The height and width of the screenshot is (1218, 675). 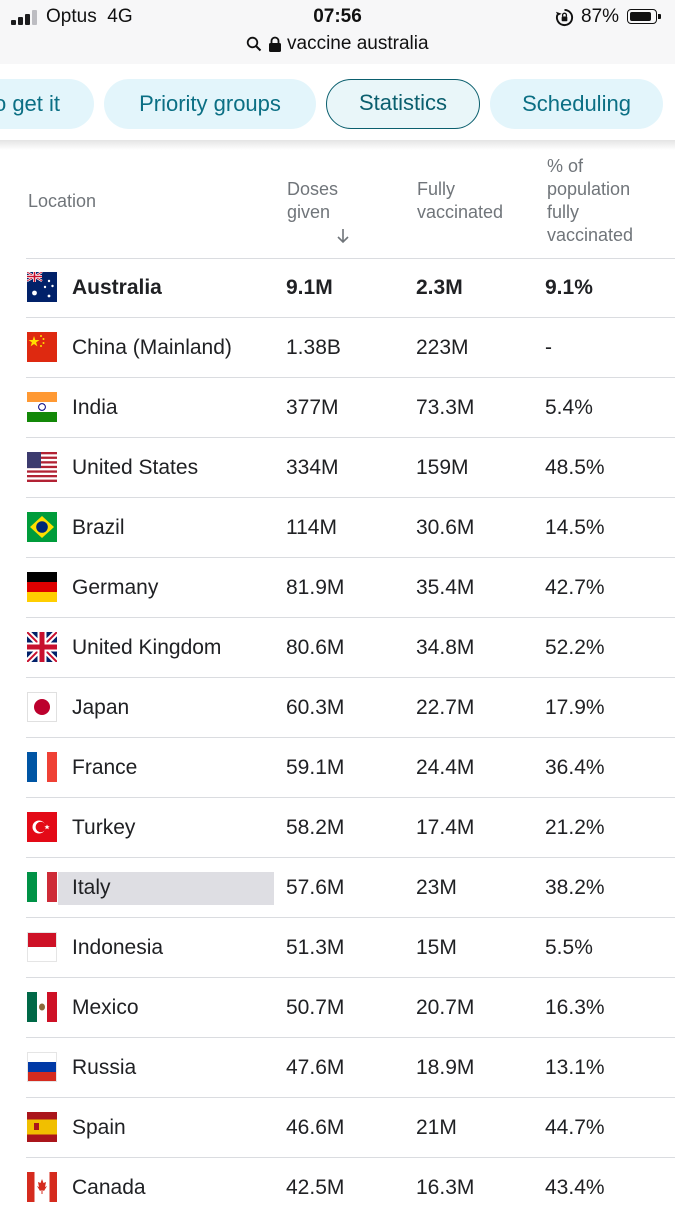 What do you see at coordinates (575, 767) in the screenshot?
I see `percent-value: 36.4%` at bounding box center [575, 767].